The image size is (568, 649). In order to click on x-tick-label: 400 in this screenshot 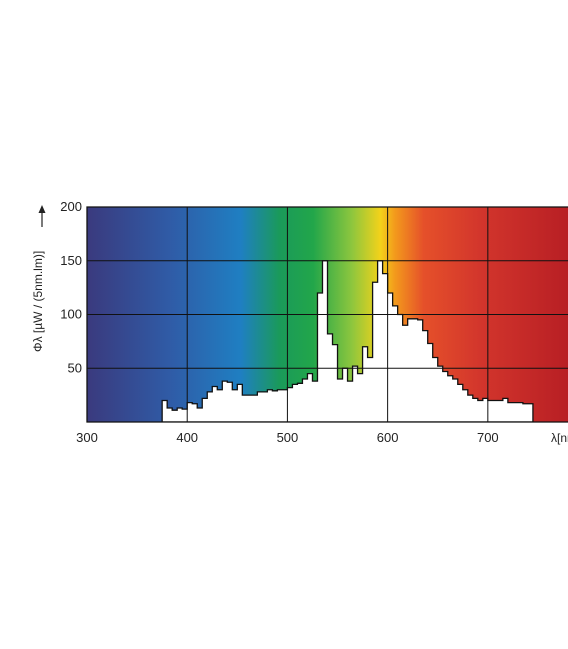, I will do `click(187, 437)`.